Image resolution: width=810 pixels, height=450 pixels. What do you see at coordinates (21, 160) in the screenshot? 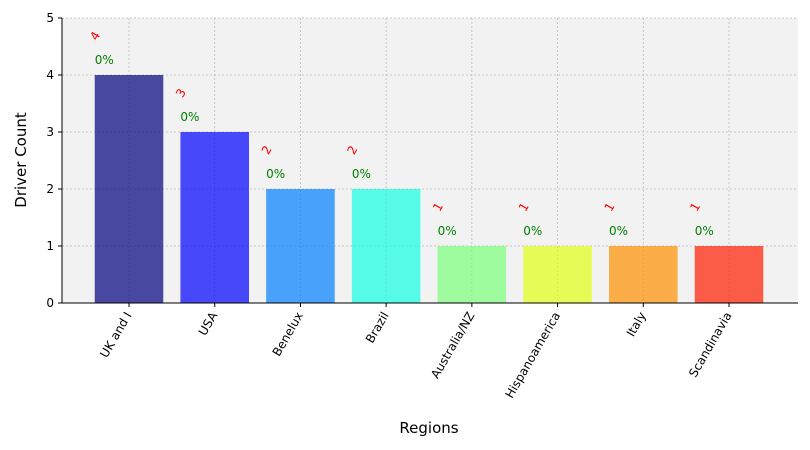
I see `y-axis-title: Driver Count` at bounding box center [21, 160].